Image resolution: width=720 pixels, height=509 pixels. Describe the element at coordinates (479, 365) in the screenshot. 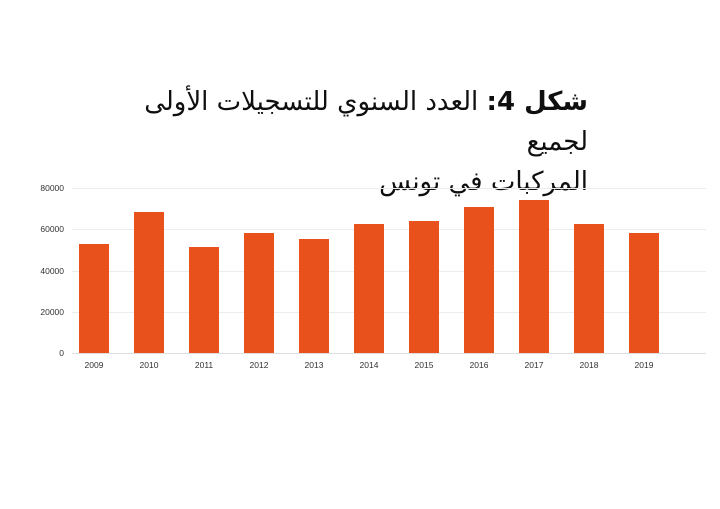

I see `x-axis-label: 2016` at that location.